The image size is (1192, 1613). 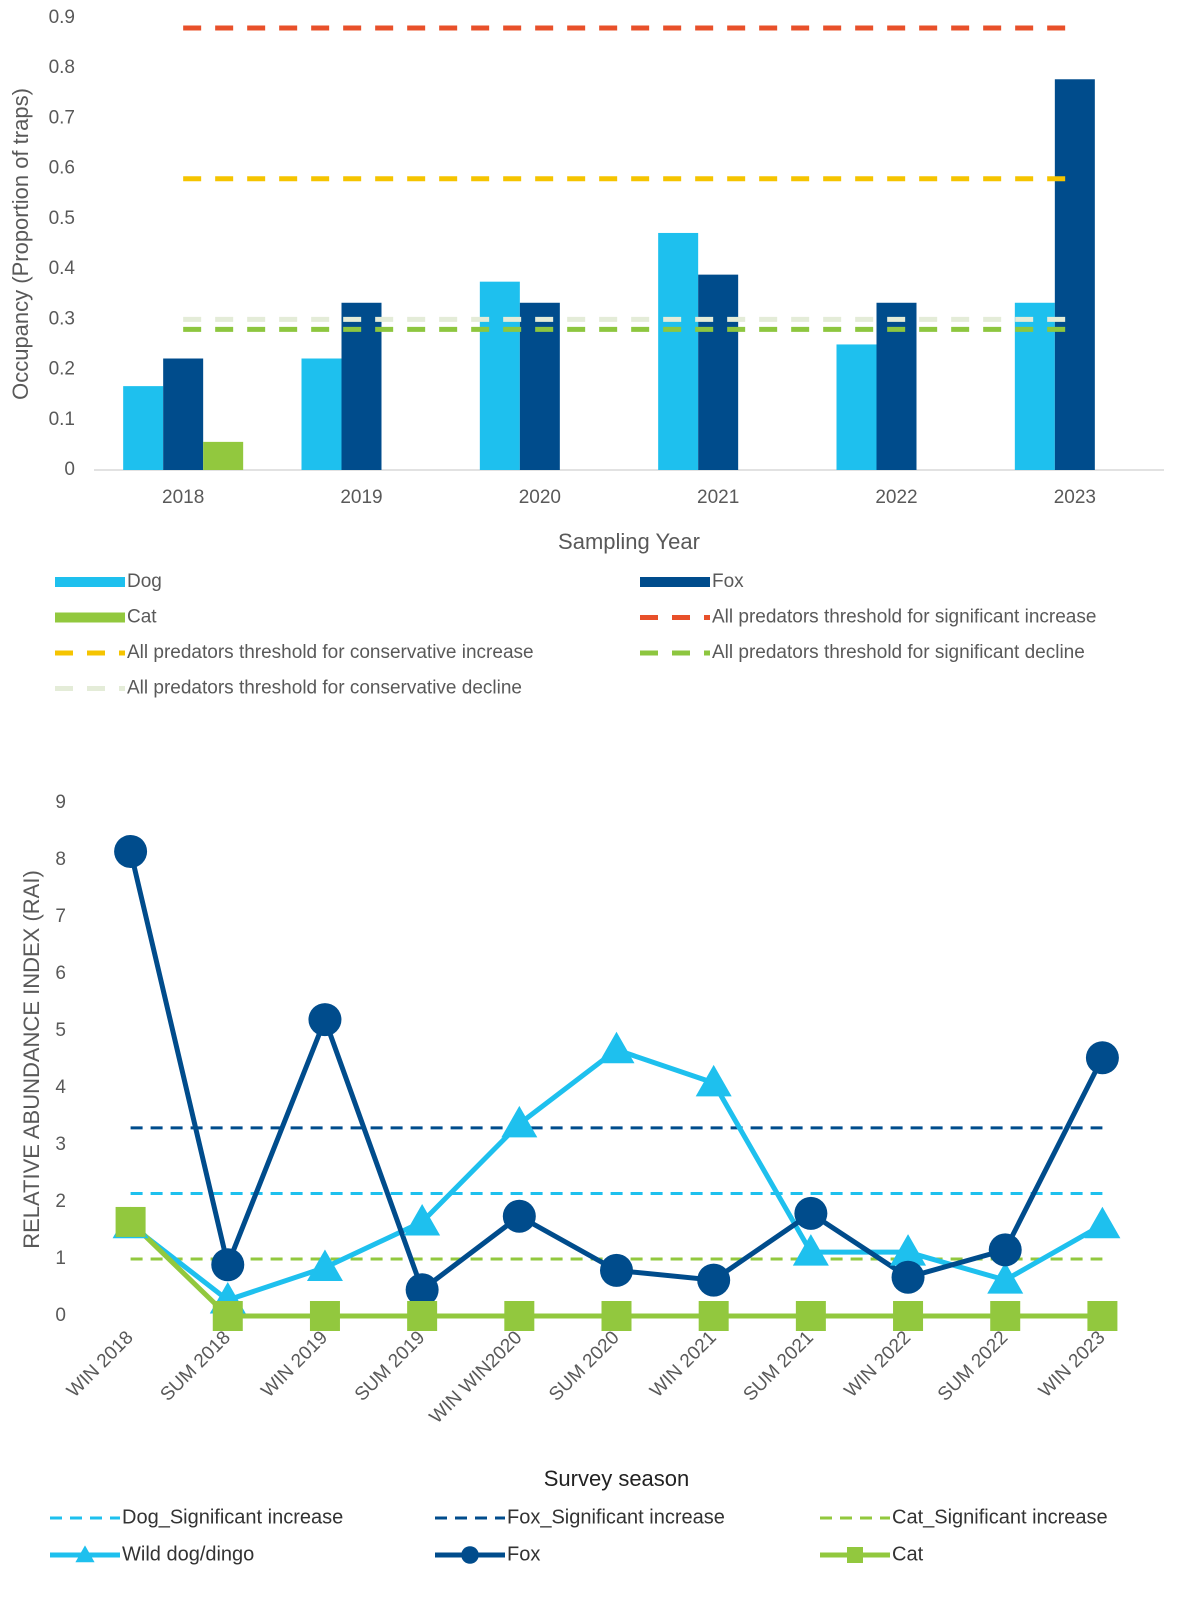 What do you see at coordinates (718, 497) in the screenshot?
I see `x-tick-label: 2021` at bounding box center [718, 497].